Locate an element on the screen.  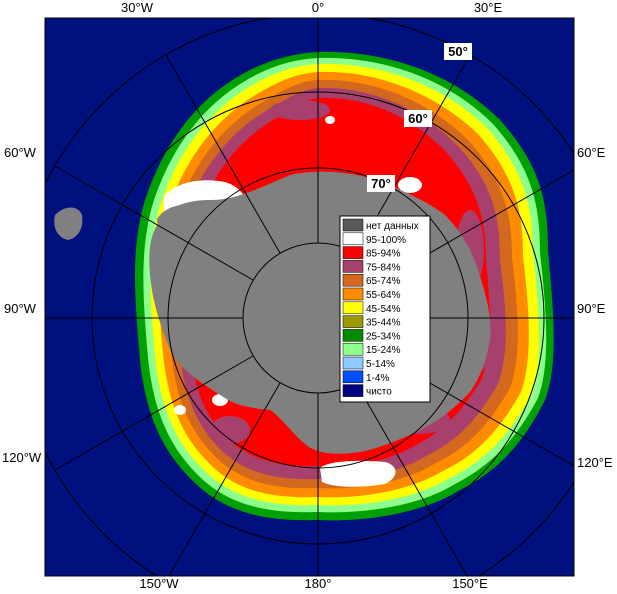
legend-label: 1-4% is located at coordinates (377, 378).